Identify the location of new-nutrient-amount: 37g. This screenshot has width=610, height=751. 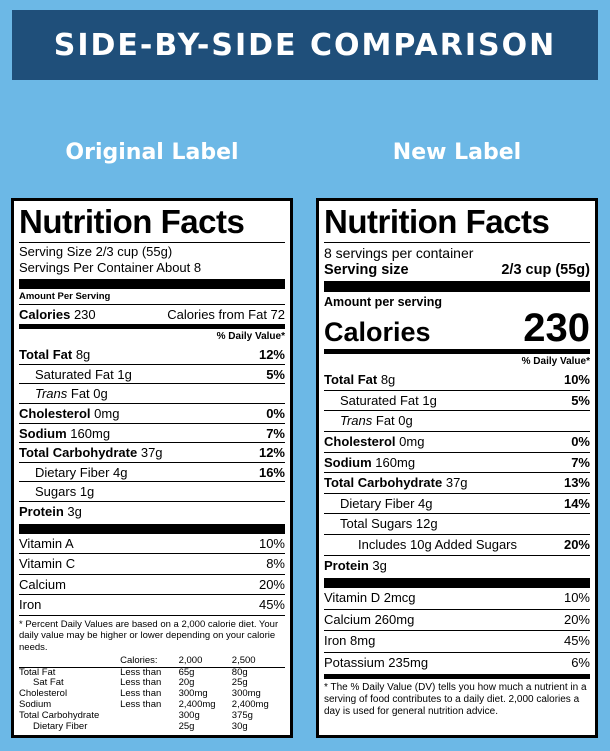
(456, 483).